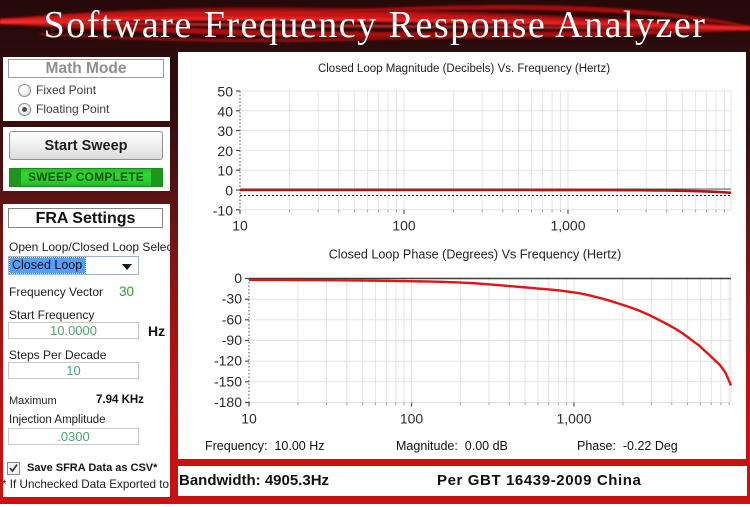 The image size is (750, 507). Describe the element at coordinates (627, 446) in the screenshot. I see `svg-text: Phase: -0.22 Deg` at that location.